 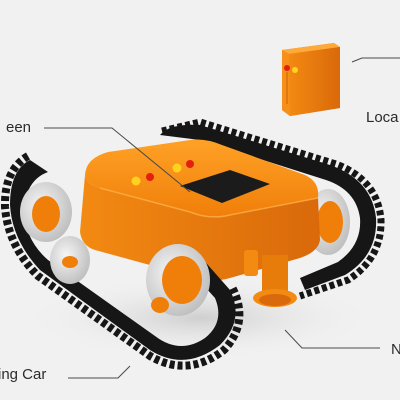 What do you see at coordinates (375, 60) in the screenshot?
I see `leader-locator` at bounding box center [375, 60].